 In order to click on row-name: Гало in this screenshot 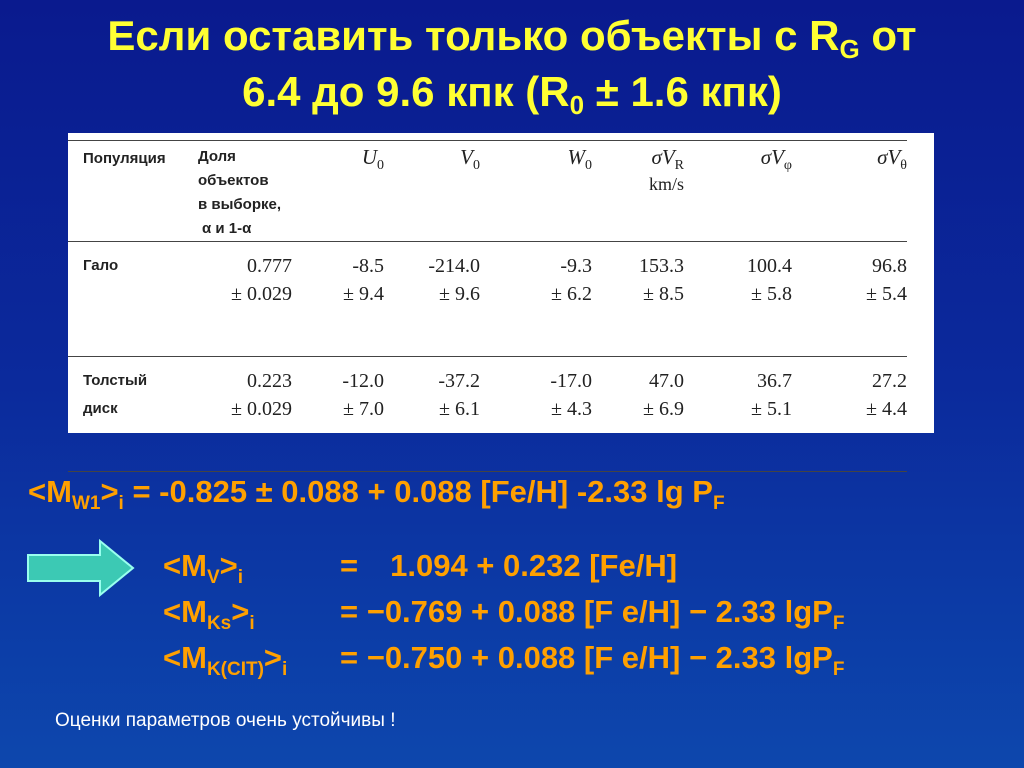, I will do `click(133, 299)`.